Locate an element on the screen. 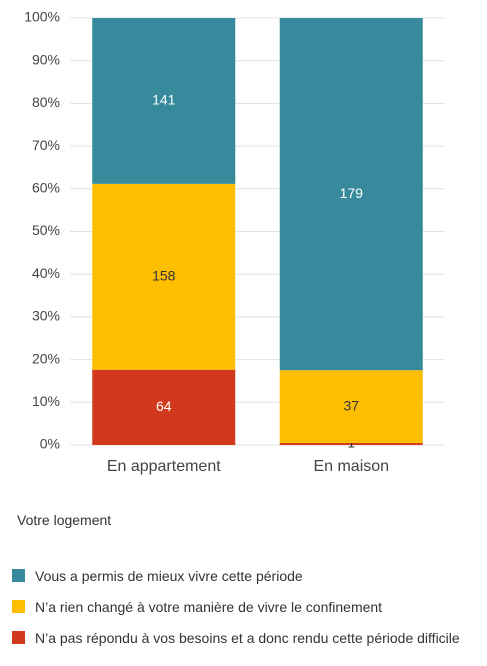 This screenshot has height=666, width=487. data-label: 37 is located at coordinates (351, 405).